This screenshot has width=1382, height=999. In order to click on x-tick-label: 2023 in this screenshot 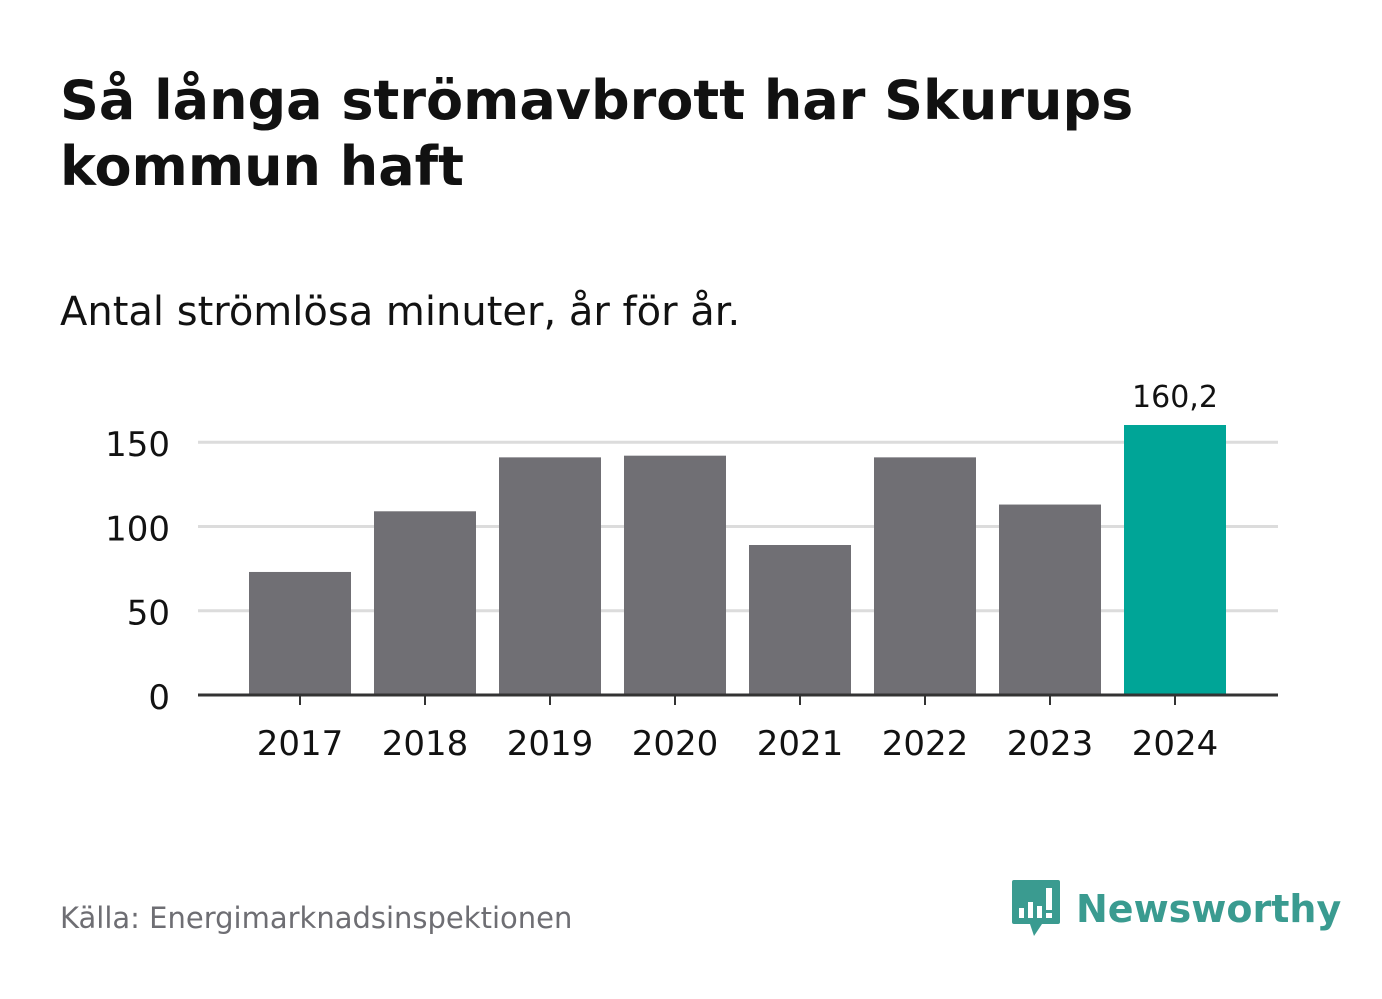, I will do `click(1050, 744)`.